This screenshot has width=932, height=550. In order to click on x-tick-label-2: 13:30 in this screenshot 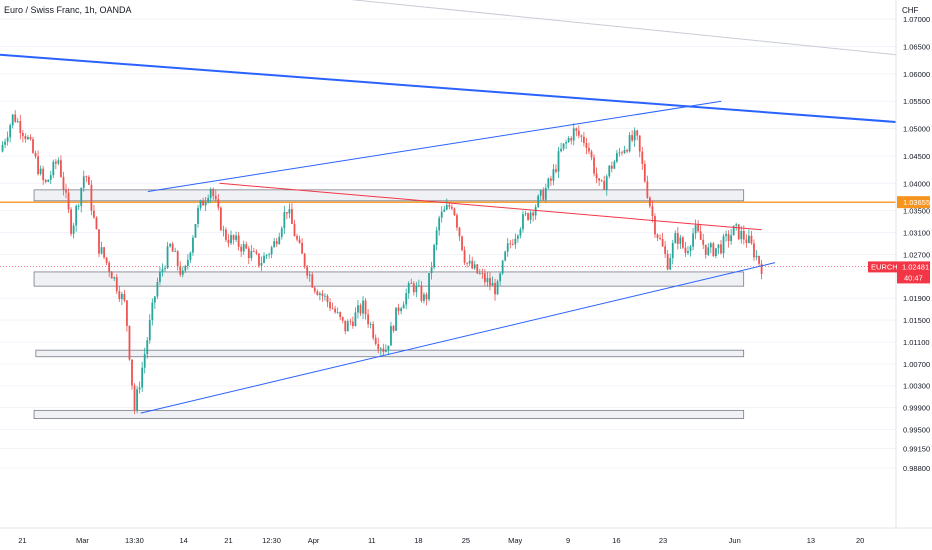, I will do `click(134, 540)`.